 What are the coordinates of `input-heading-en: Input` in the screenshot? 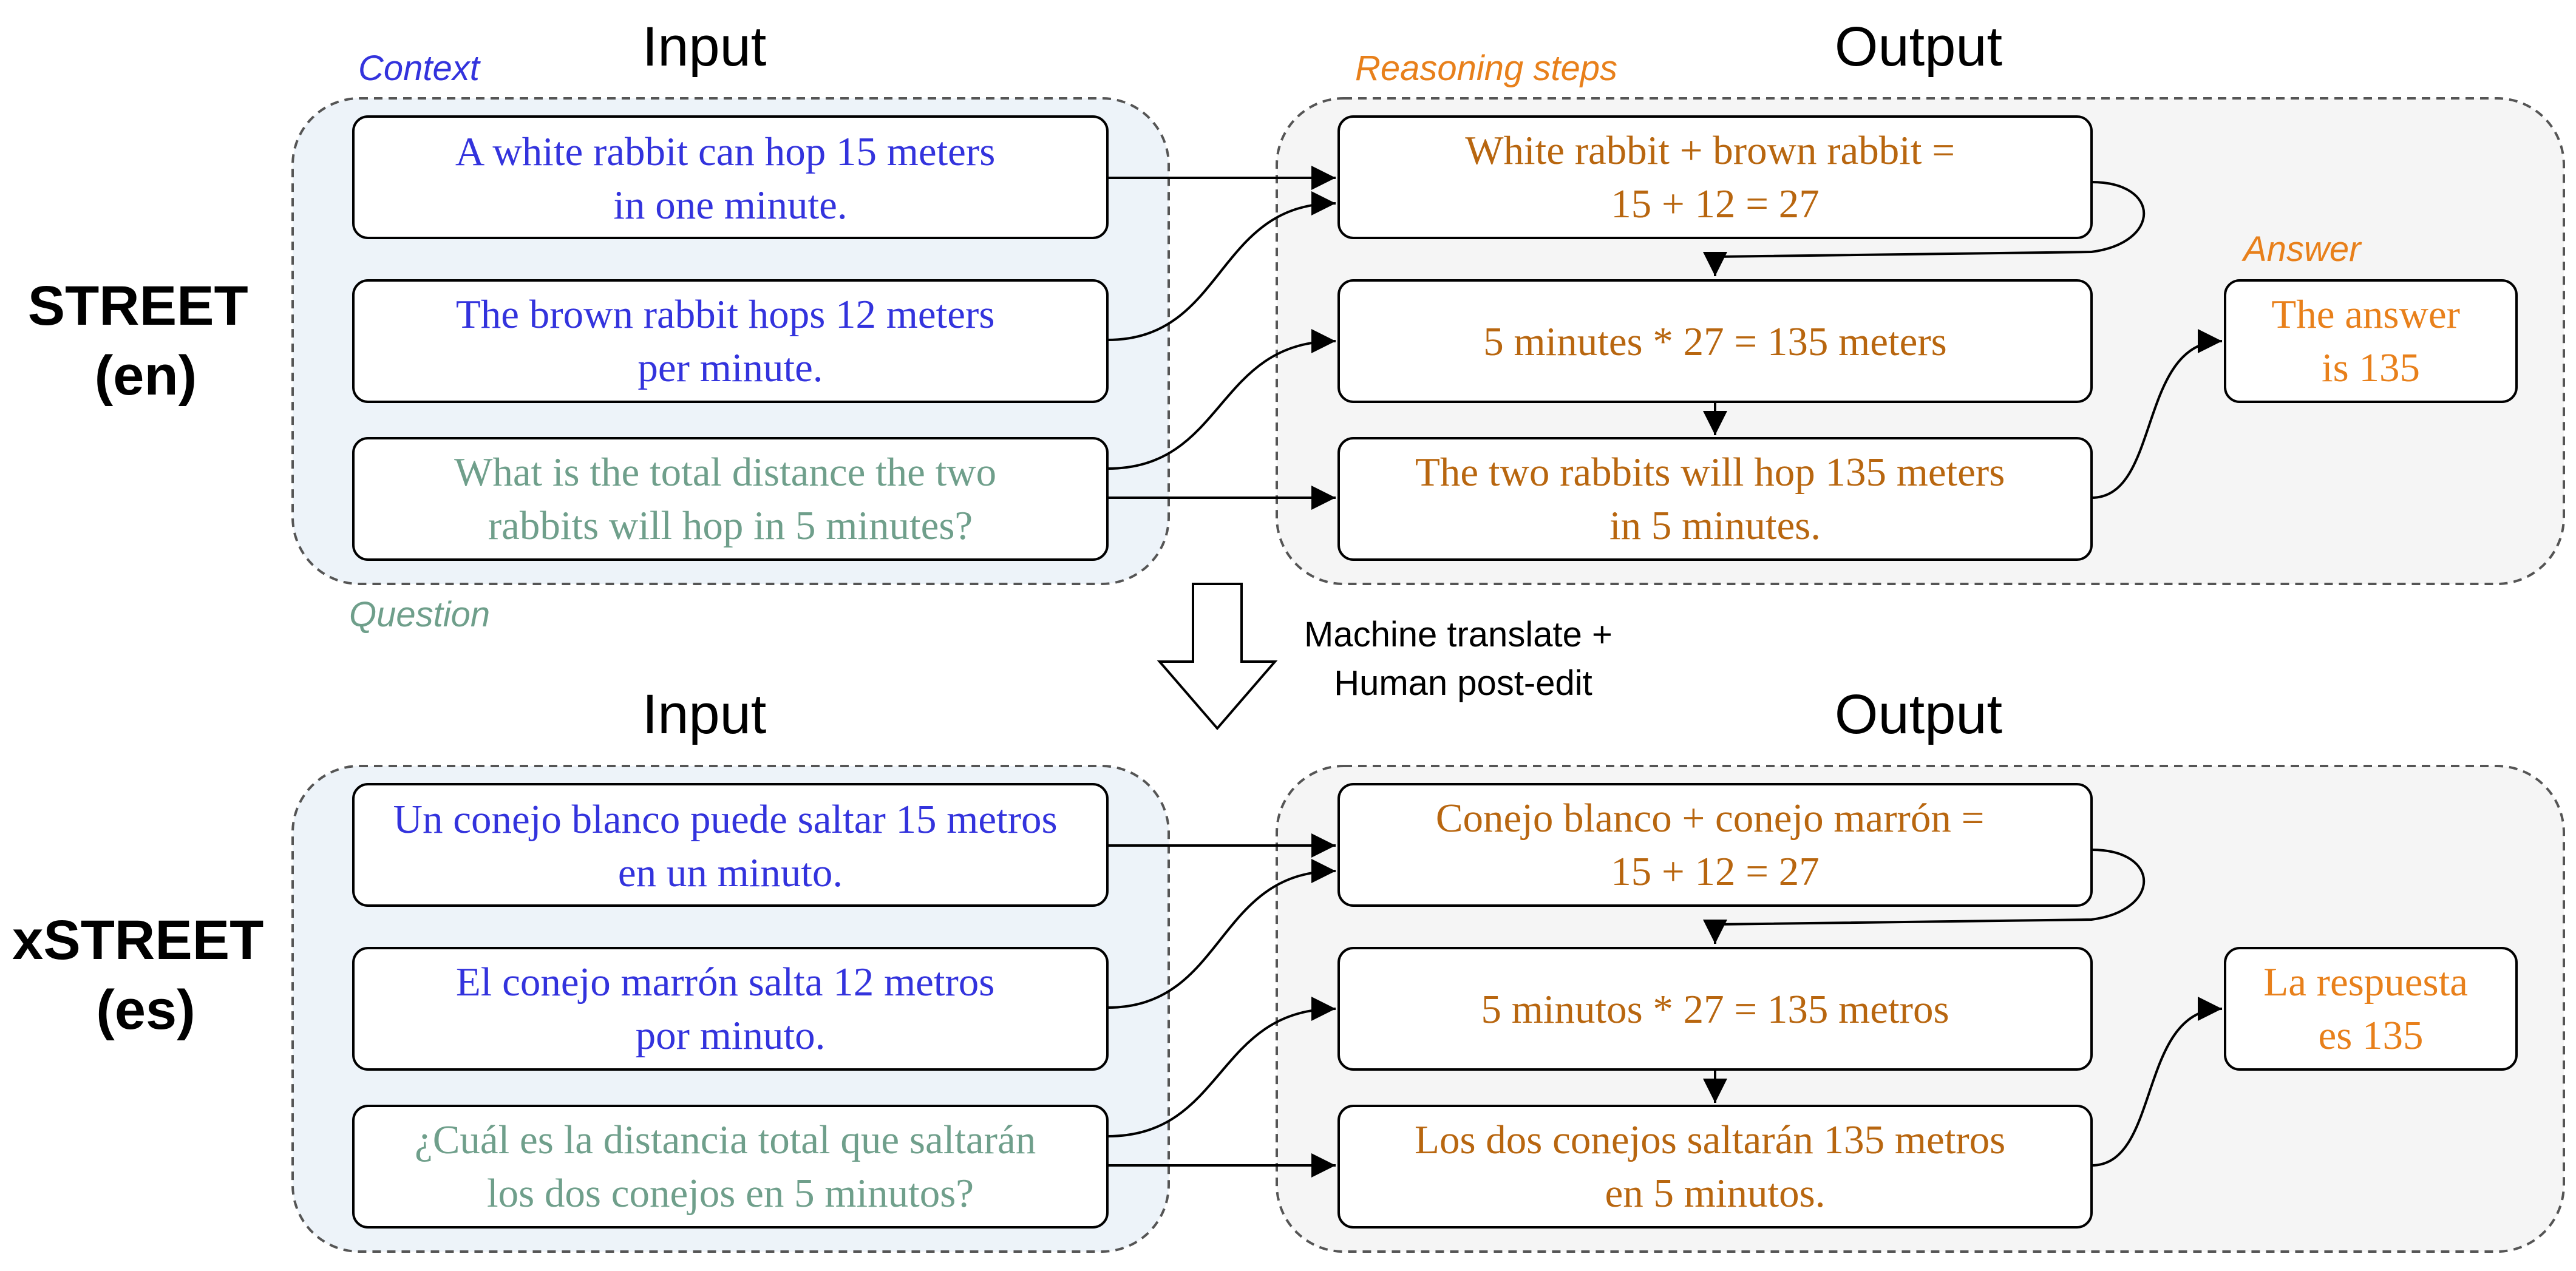 It's located at (704, 47).